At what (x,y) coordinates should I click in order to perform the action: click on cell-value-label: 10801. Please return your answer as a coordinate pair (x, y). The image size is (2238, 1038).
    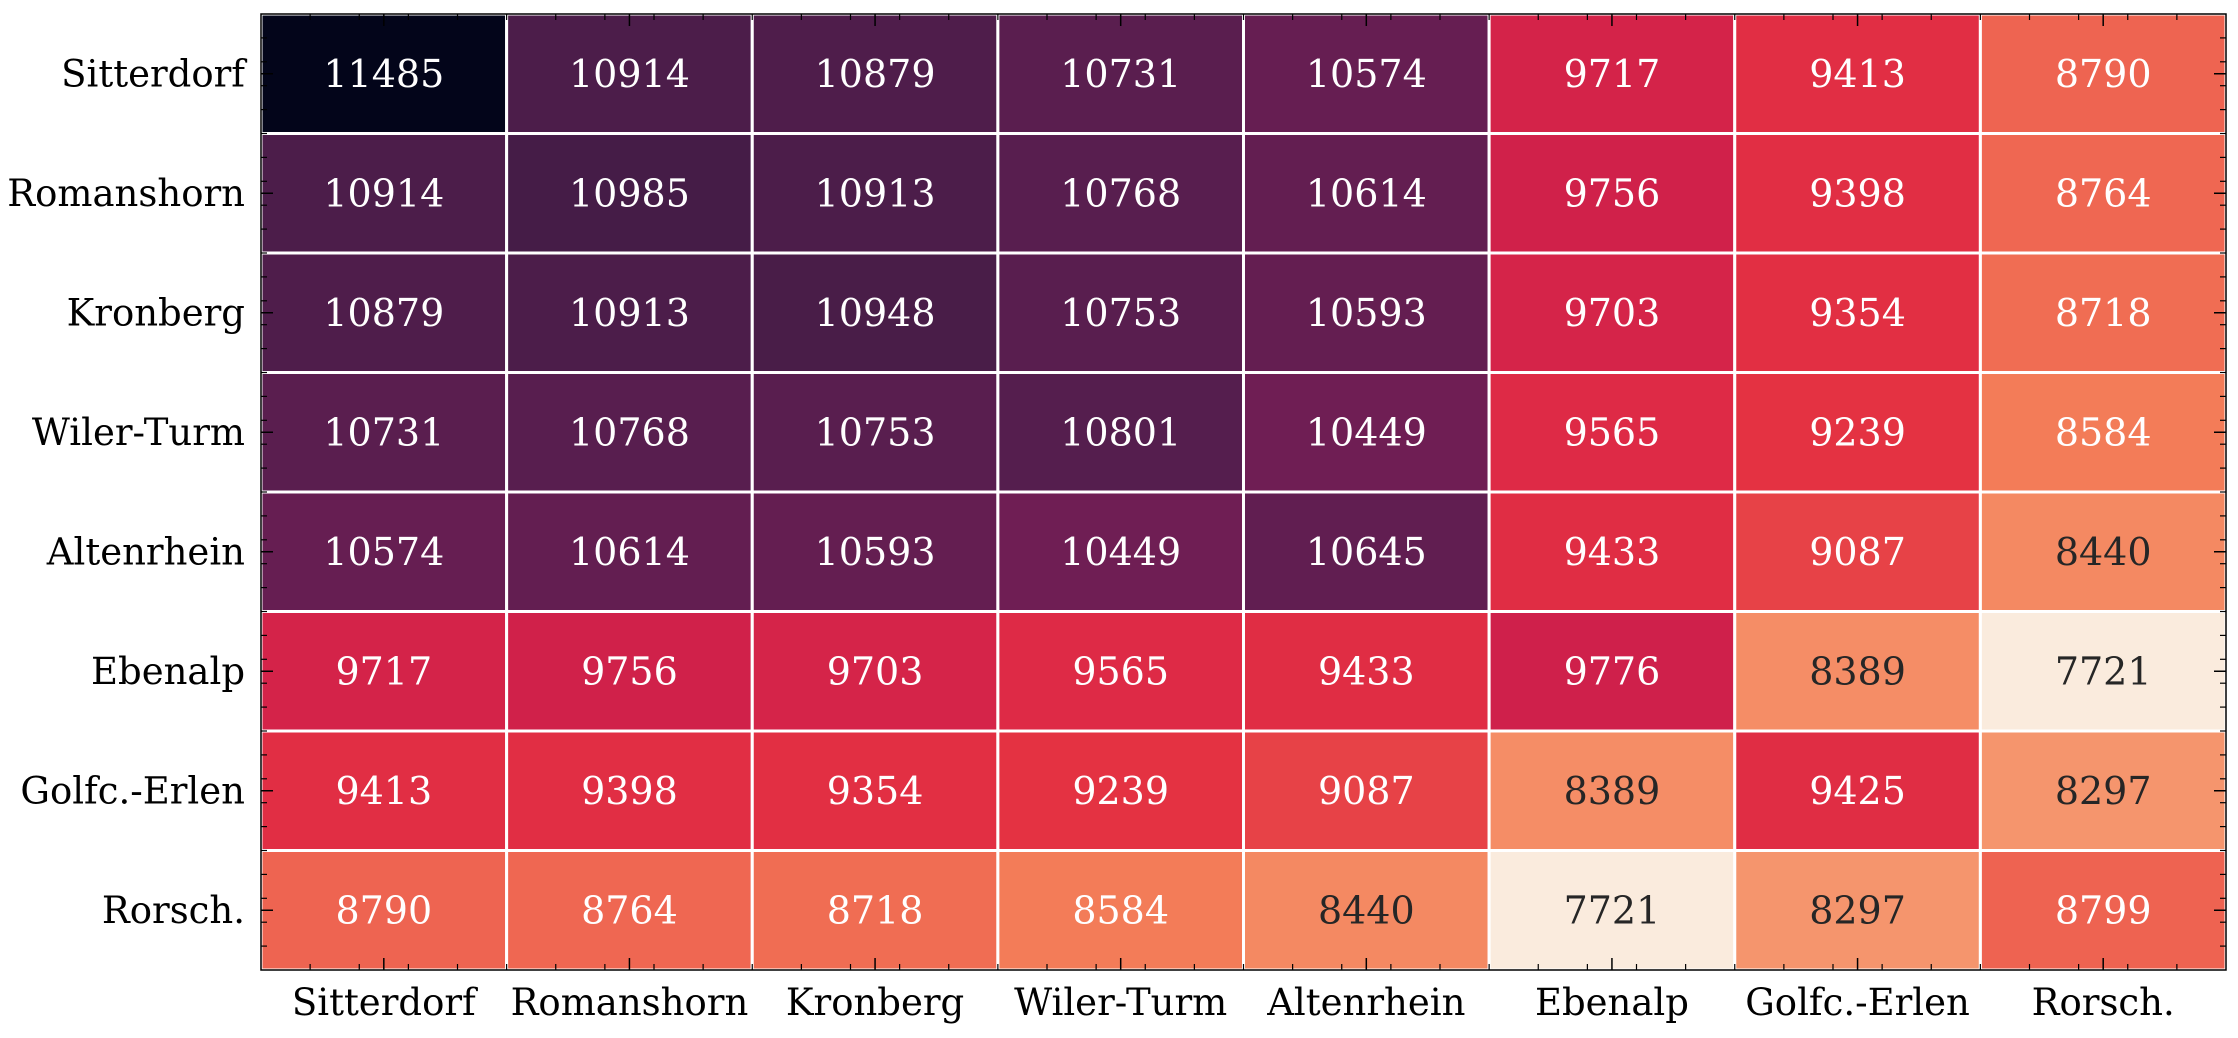
    Looking at the image, I should click on (1120, 432).